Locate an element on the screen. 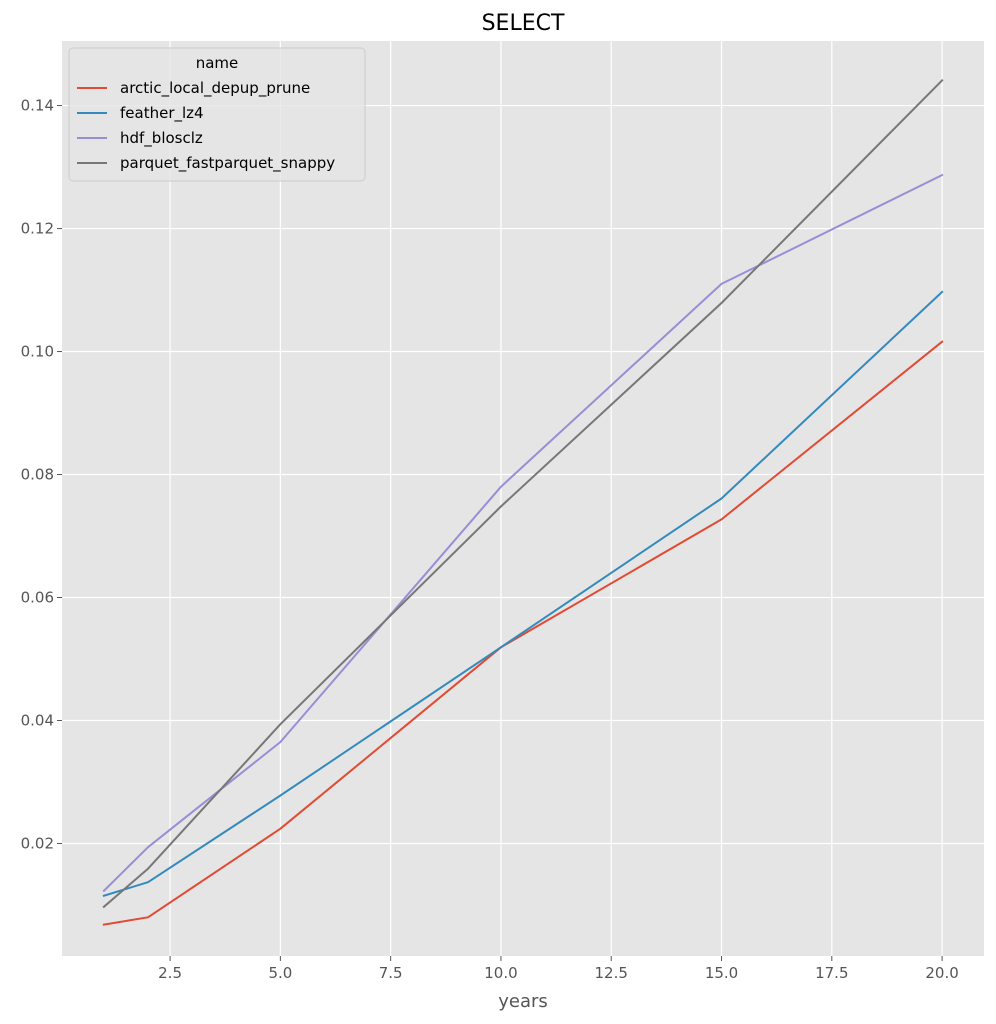 This screenshot has width=996, height=1024. x-axis-label: years is located at coordinates (523, 1001).